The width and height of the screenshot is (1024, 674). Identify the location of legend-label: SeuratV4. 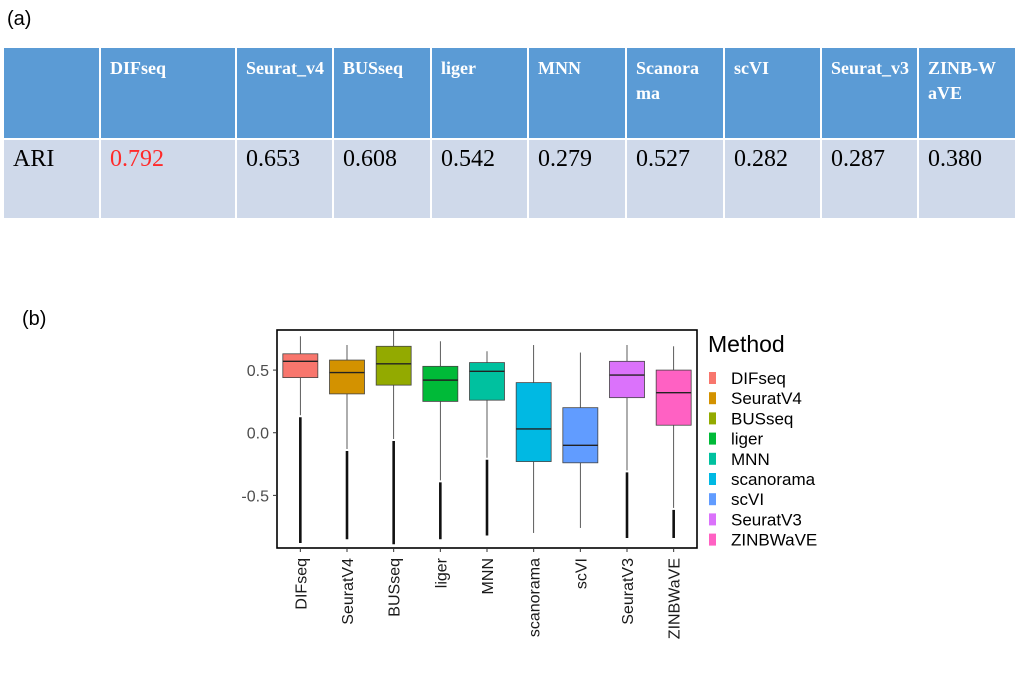
(766, 398).